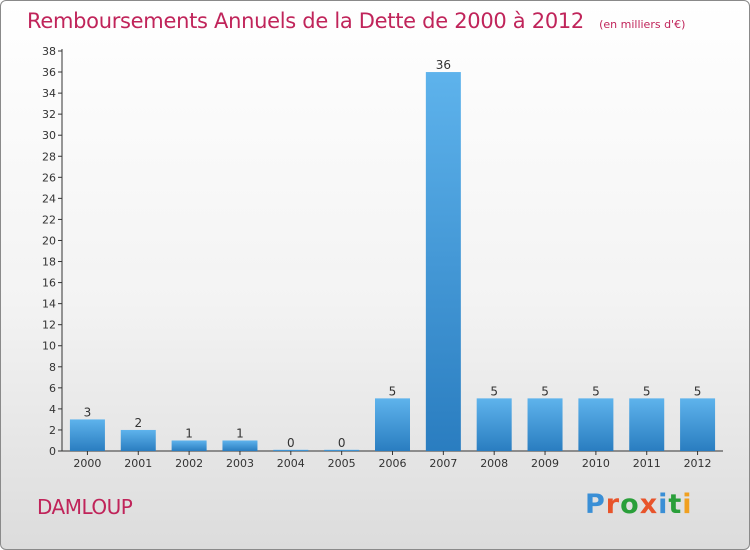 The width and height of the screenshot is (750, 550). I want to click on x-tick-label: 2010, so click(596, 463).